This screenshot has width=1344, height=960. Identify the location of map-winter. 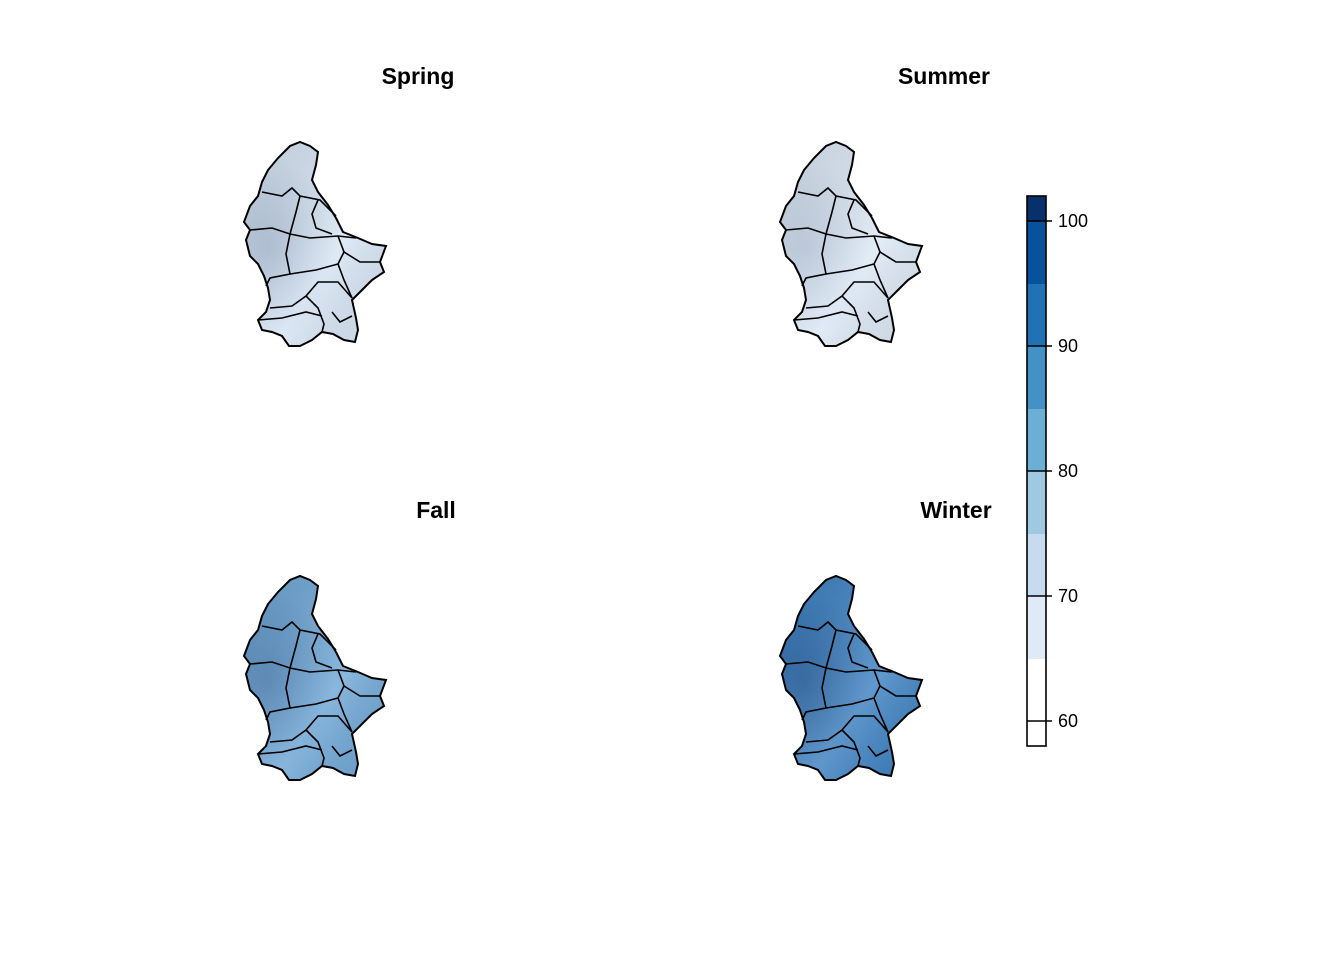
(851, 678).